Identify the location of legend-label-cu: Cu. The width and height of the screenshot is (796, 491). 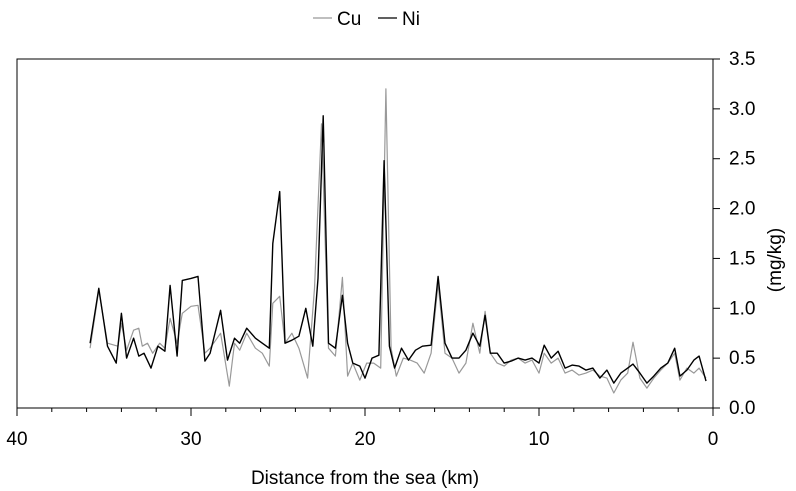
(349, 19).